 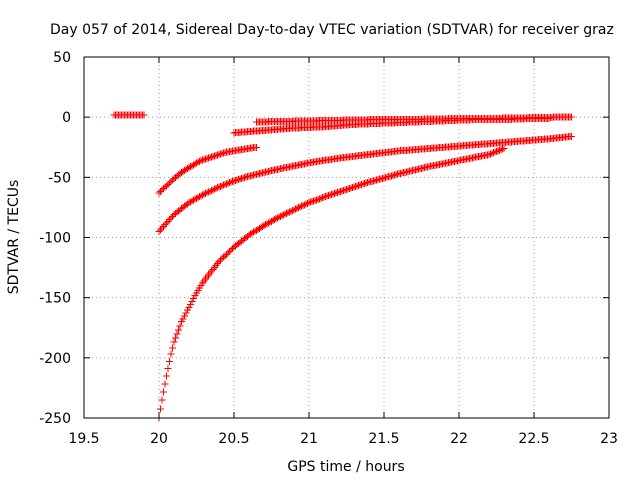 What do you see at coordinates (55, 359) in the screenshot?
I see `y-tick-label: -200` at bounding box center [55, 359].